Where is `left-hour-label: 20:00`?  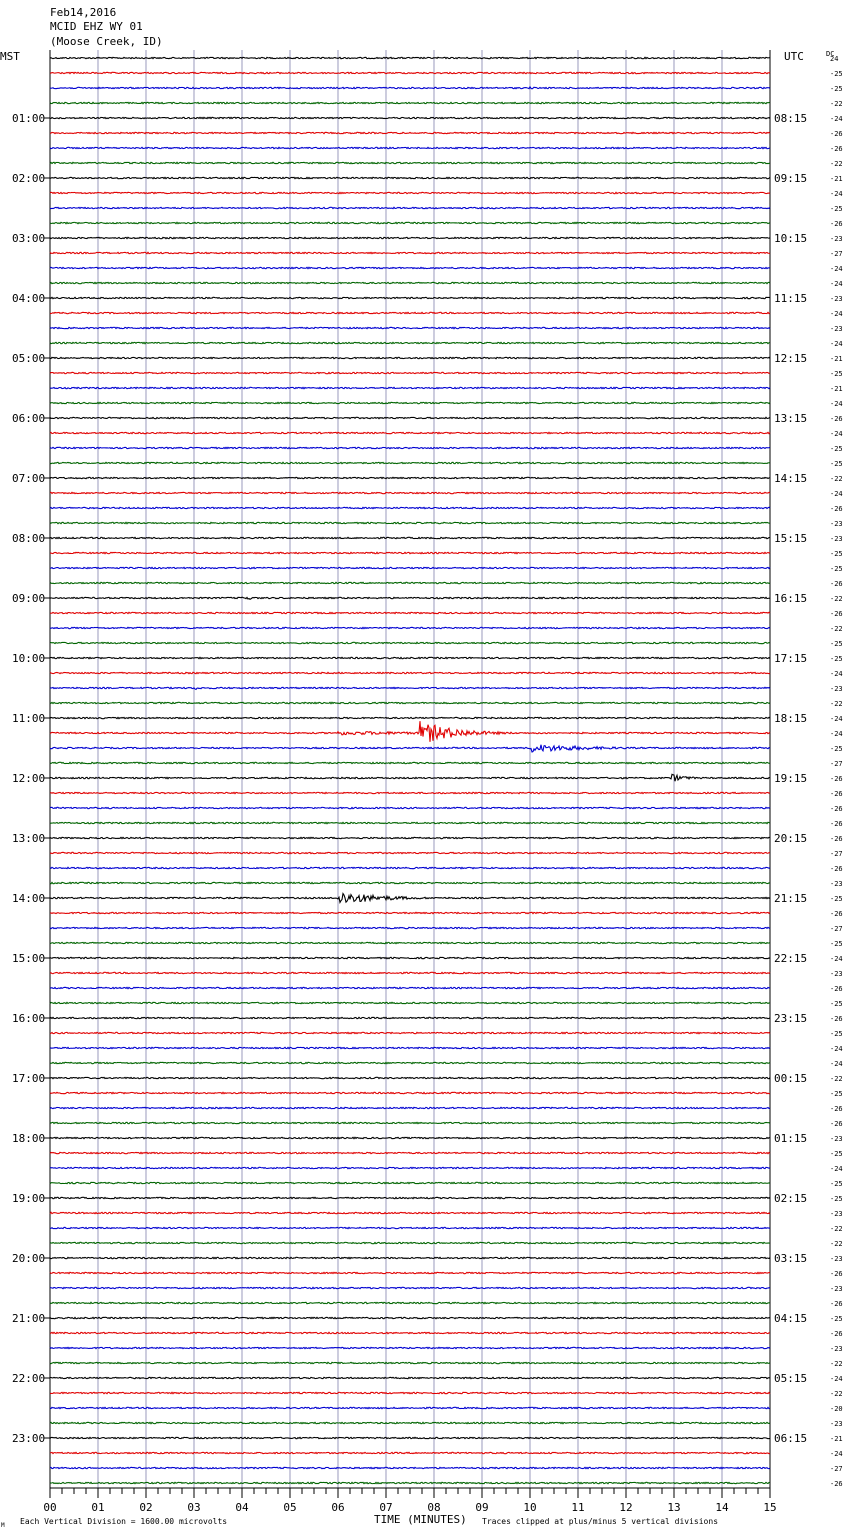 left-hour-label: 20:00 is located at coordinates (28, 1258).